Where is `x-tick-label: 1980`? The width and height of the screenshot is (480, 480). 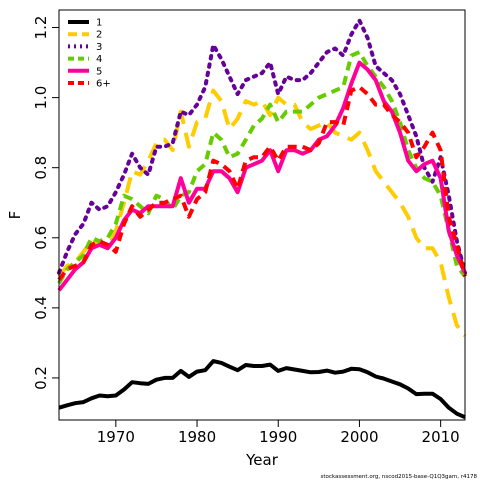
x-tick-label: 1980 is located at coordinates (197, 437).